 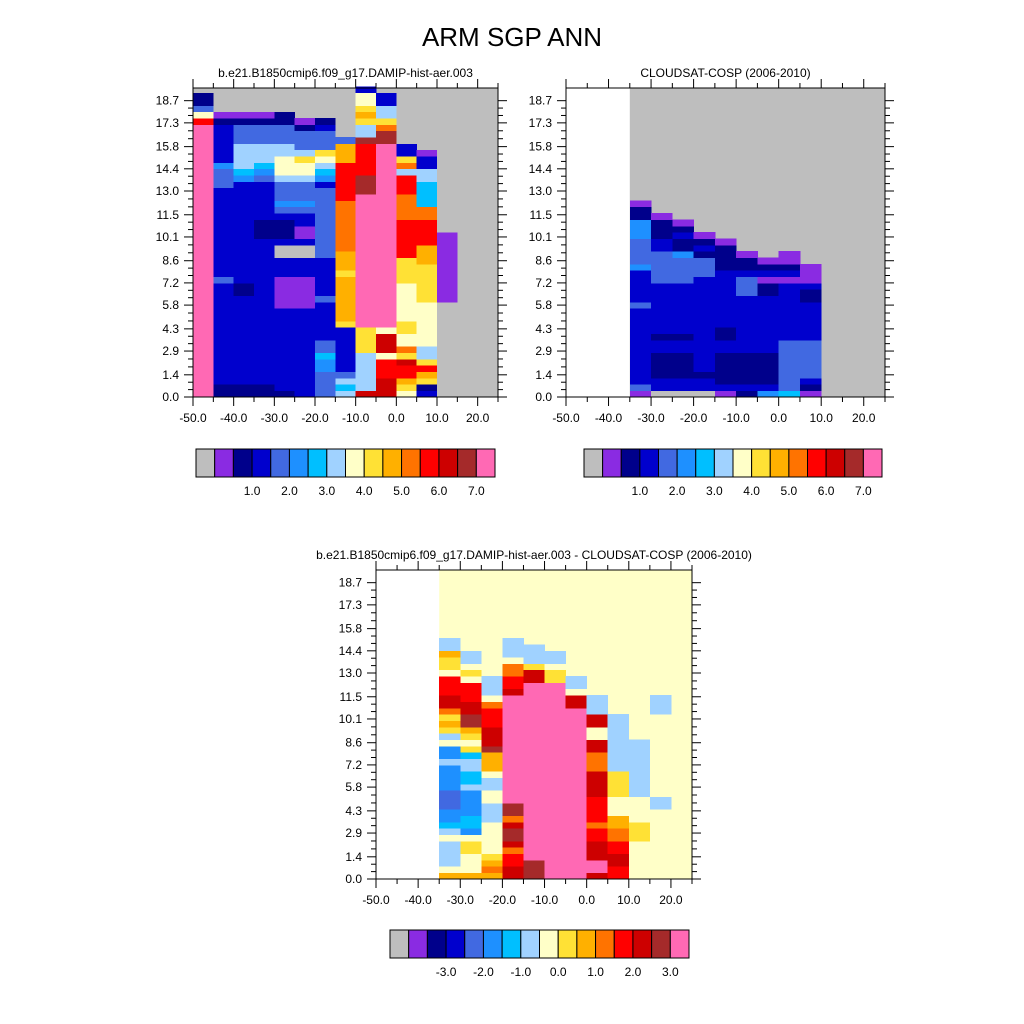 What do you see at coordinates (512, 37) in the screenshot?
I see `figure-title: ARM SGP ANN` at bounding box center [512, 37].